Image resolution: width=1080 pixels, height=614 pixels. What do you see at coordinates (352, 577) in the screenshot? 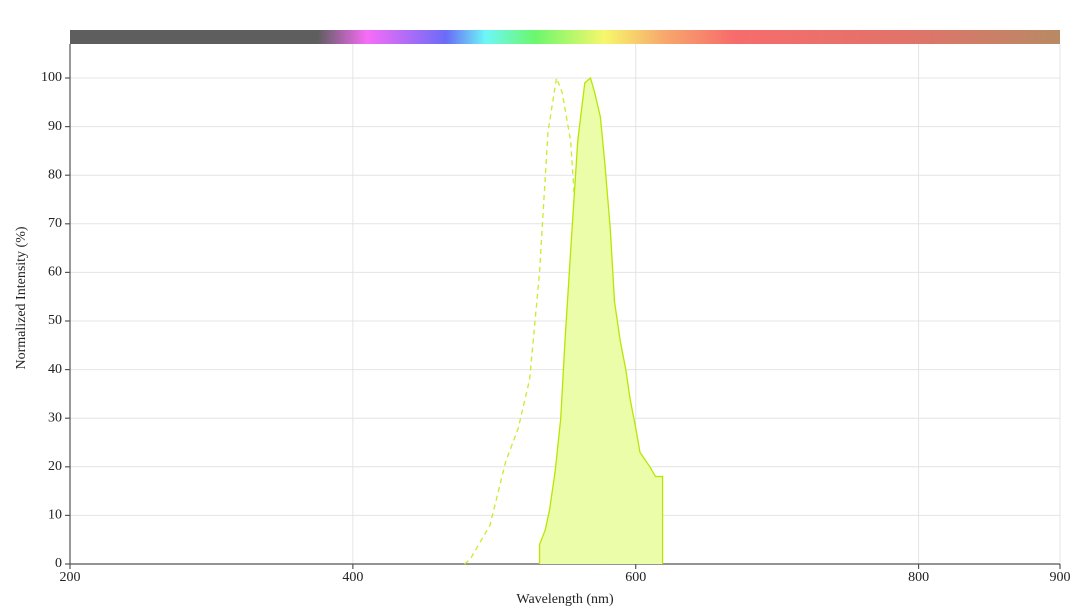
I see `x-tick-label: 400` at bounding box center [352, 577].